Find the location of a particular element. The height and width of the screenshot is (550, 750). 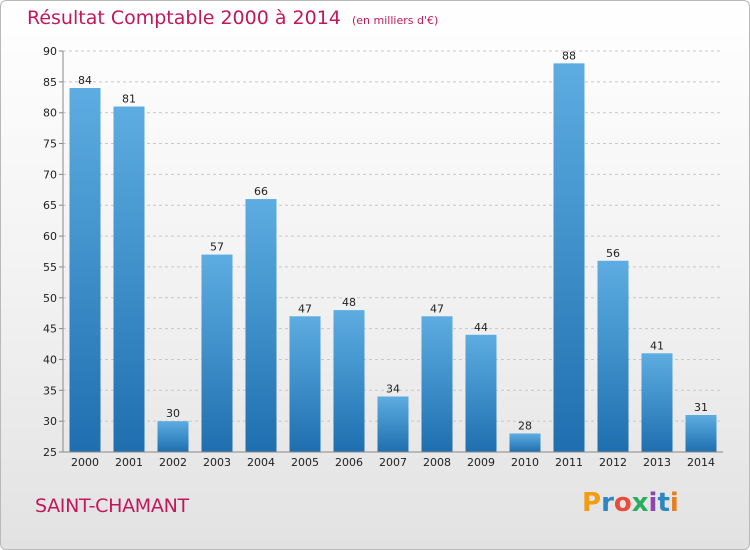

x-tick-label: 2000 is located at coordinates (85, 462).